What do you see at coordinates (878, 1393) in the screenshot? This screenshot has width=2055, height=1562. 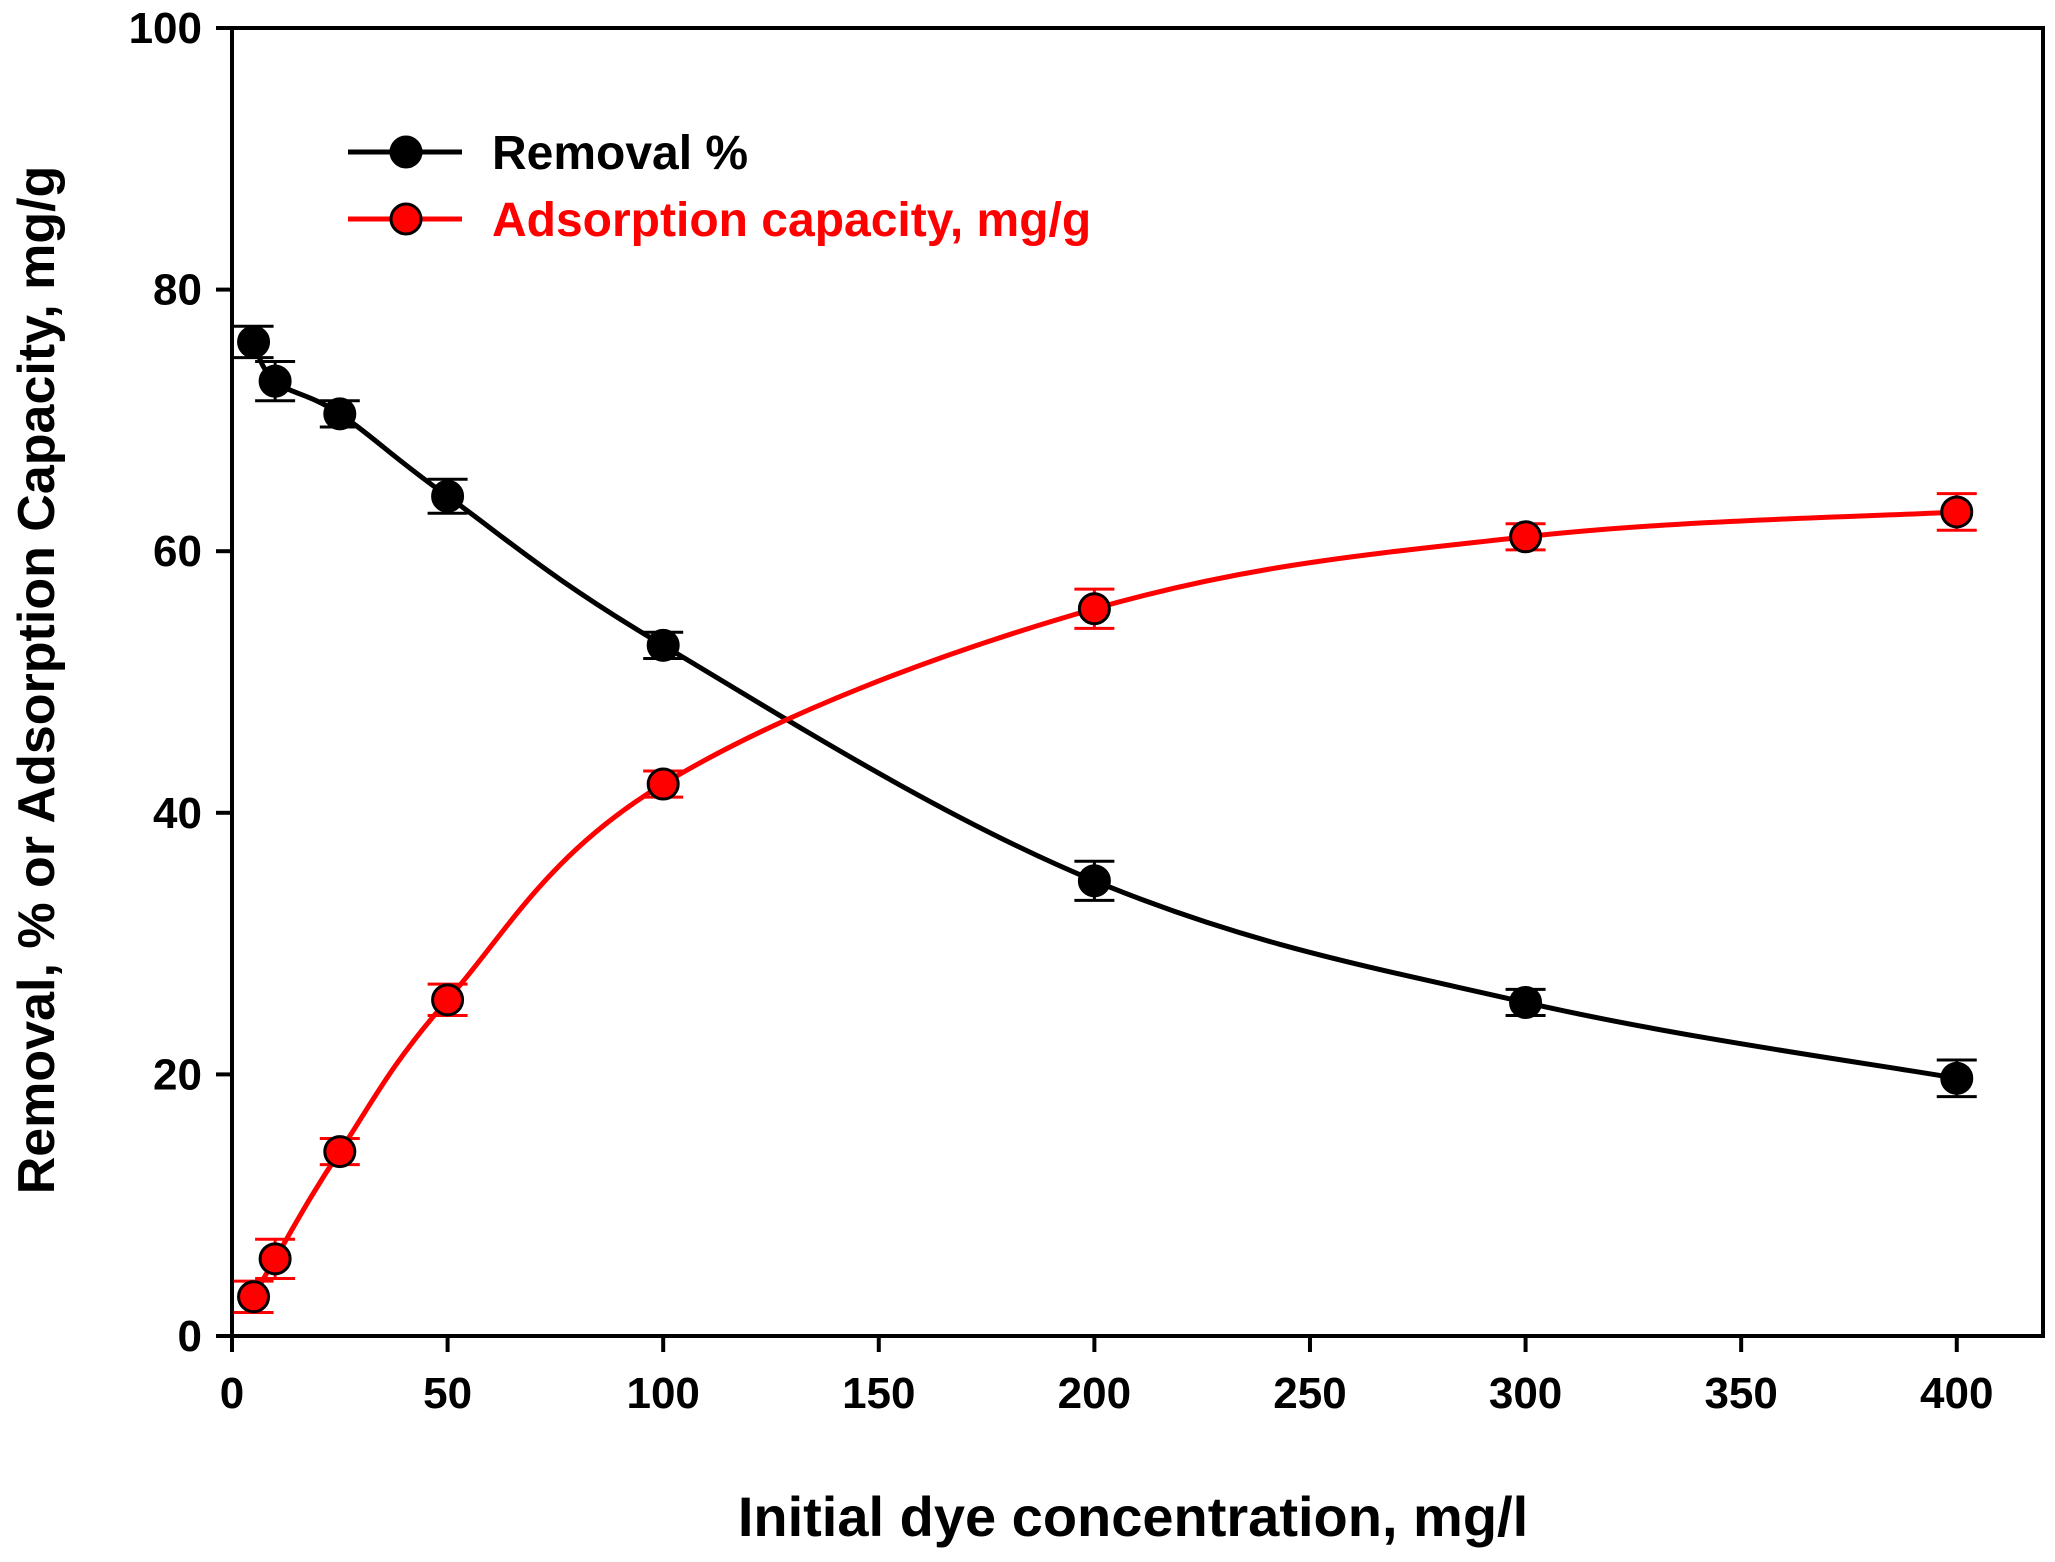 I see `x-tick-label: 150` at bounding box center [878, 1393].